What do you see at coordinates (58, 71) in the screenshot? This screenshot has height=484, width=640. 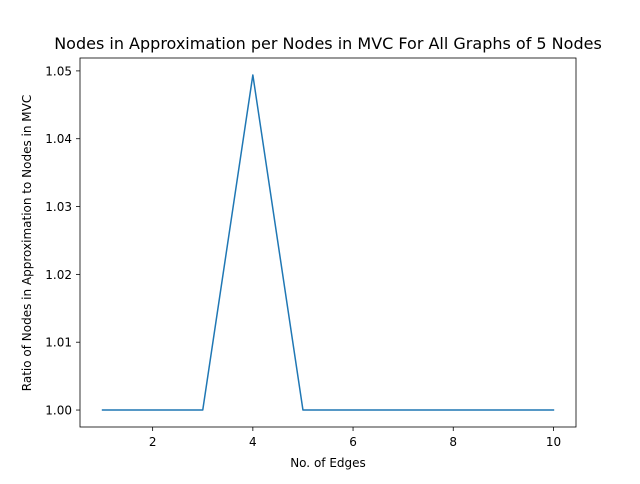 I see `y-tick-label: 1.05` at bounding box center [58, 71].